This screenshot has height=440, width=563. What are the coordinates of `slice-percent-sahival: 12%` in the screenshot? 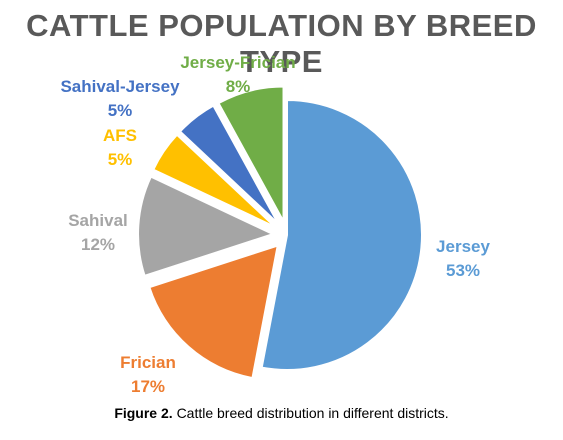 It's located at (98, 244).